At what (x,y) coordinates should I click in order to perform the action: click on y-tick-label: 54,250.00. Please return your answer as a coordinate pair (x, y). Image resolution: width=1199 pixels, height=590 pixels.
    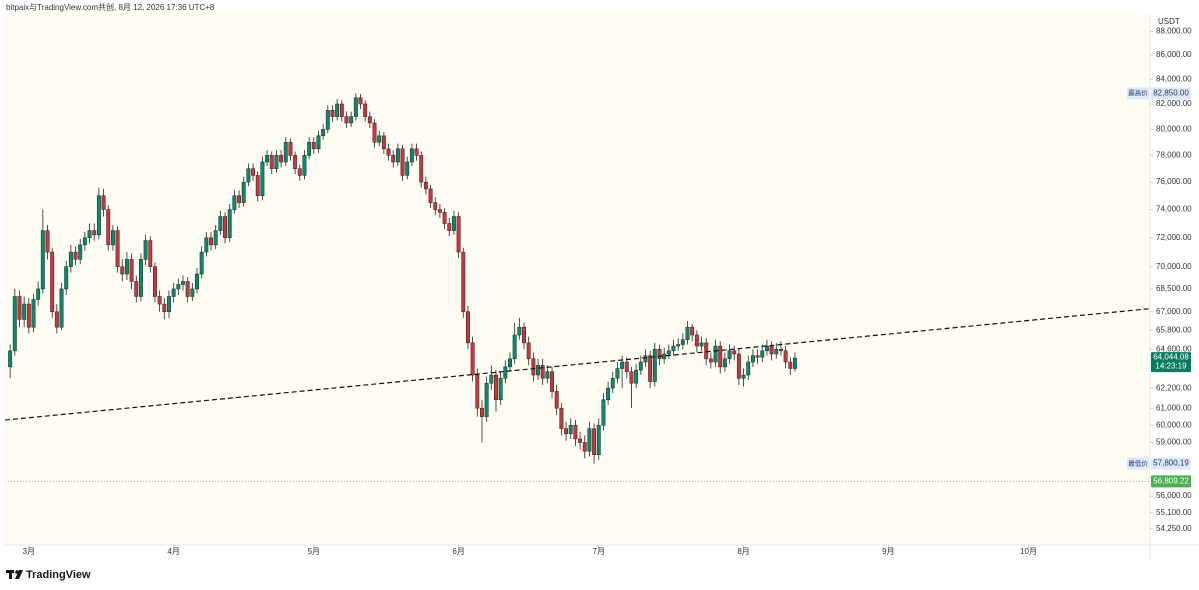
    Looking at the image, I should click on (1174, 528).